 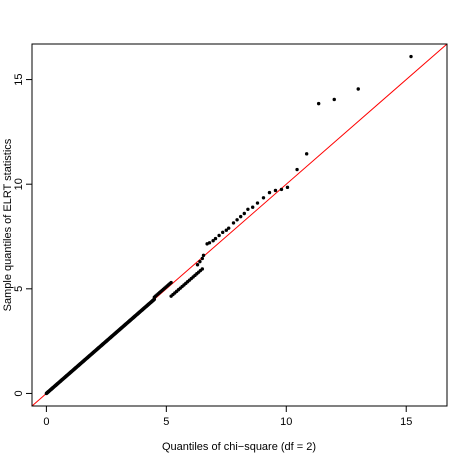 What do you see at coordinates (19, 289) in the screenshot?
I see `y-tick-label: 5` at bounding box center [19, 289].